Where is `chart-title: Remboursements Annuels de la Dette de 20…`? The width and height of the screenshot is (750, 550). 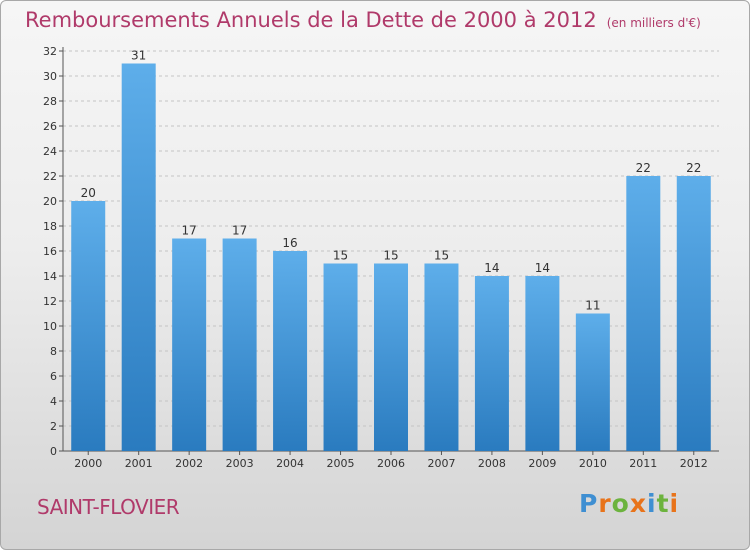 chart-title: Remboursements Annuels de la Dette de 20… is located at coordinates (363, 20).